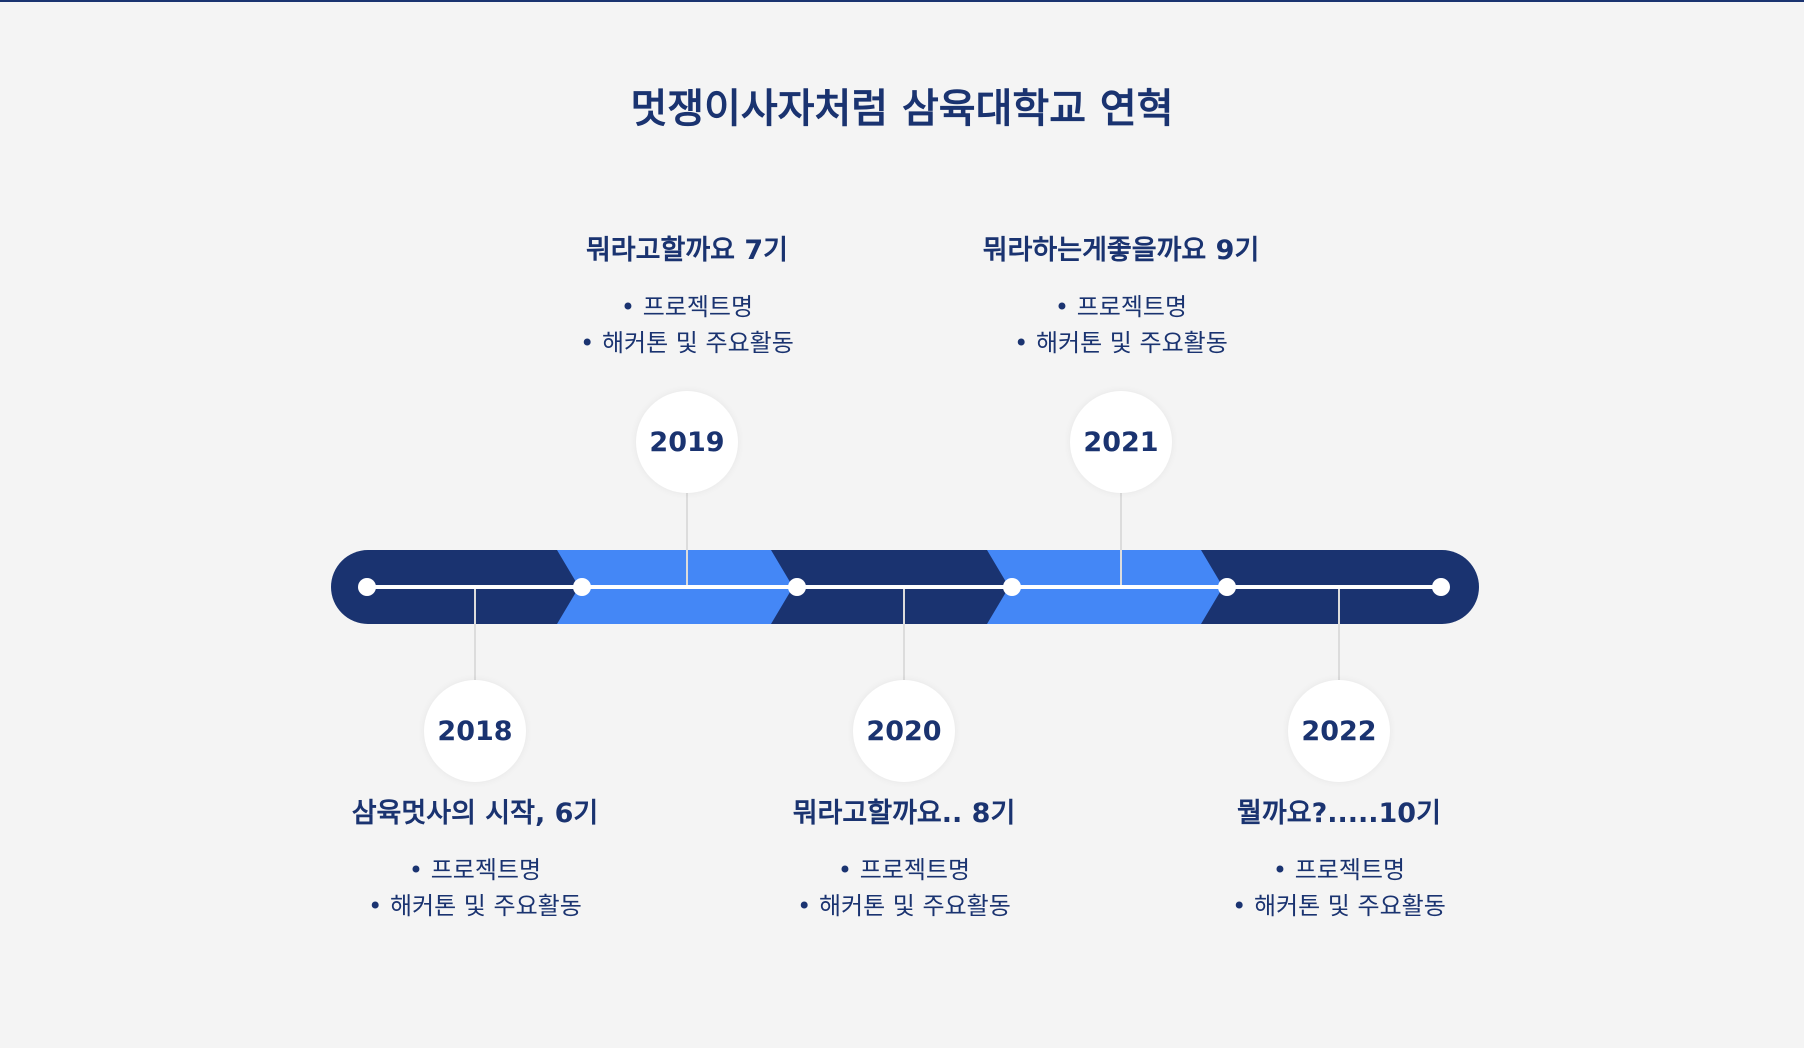 Image resolution: width=1804 pixels, height=1048 pixels. What do you see at coordinates (1339, 813) in the screenshot?
I see `milestone-heading: 뭘까요?.....10기` at bounding box center [1339, 813].